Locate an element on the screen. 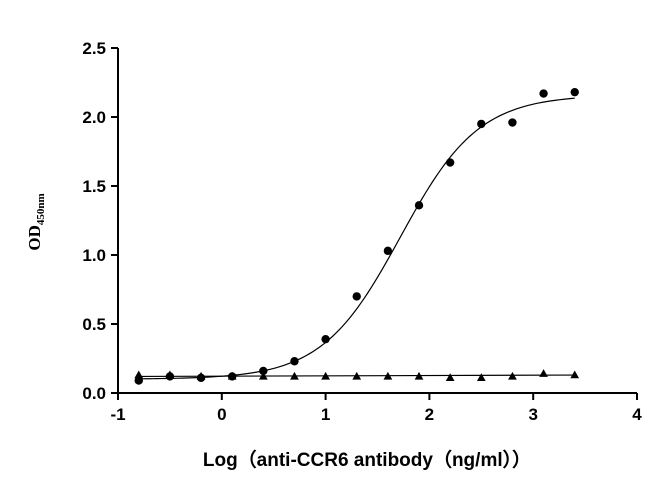  x-axis-title: Log（anti-CCR6 antibody（ng/ml）） is located at coordinates (367, 459).